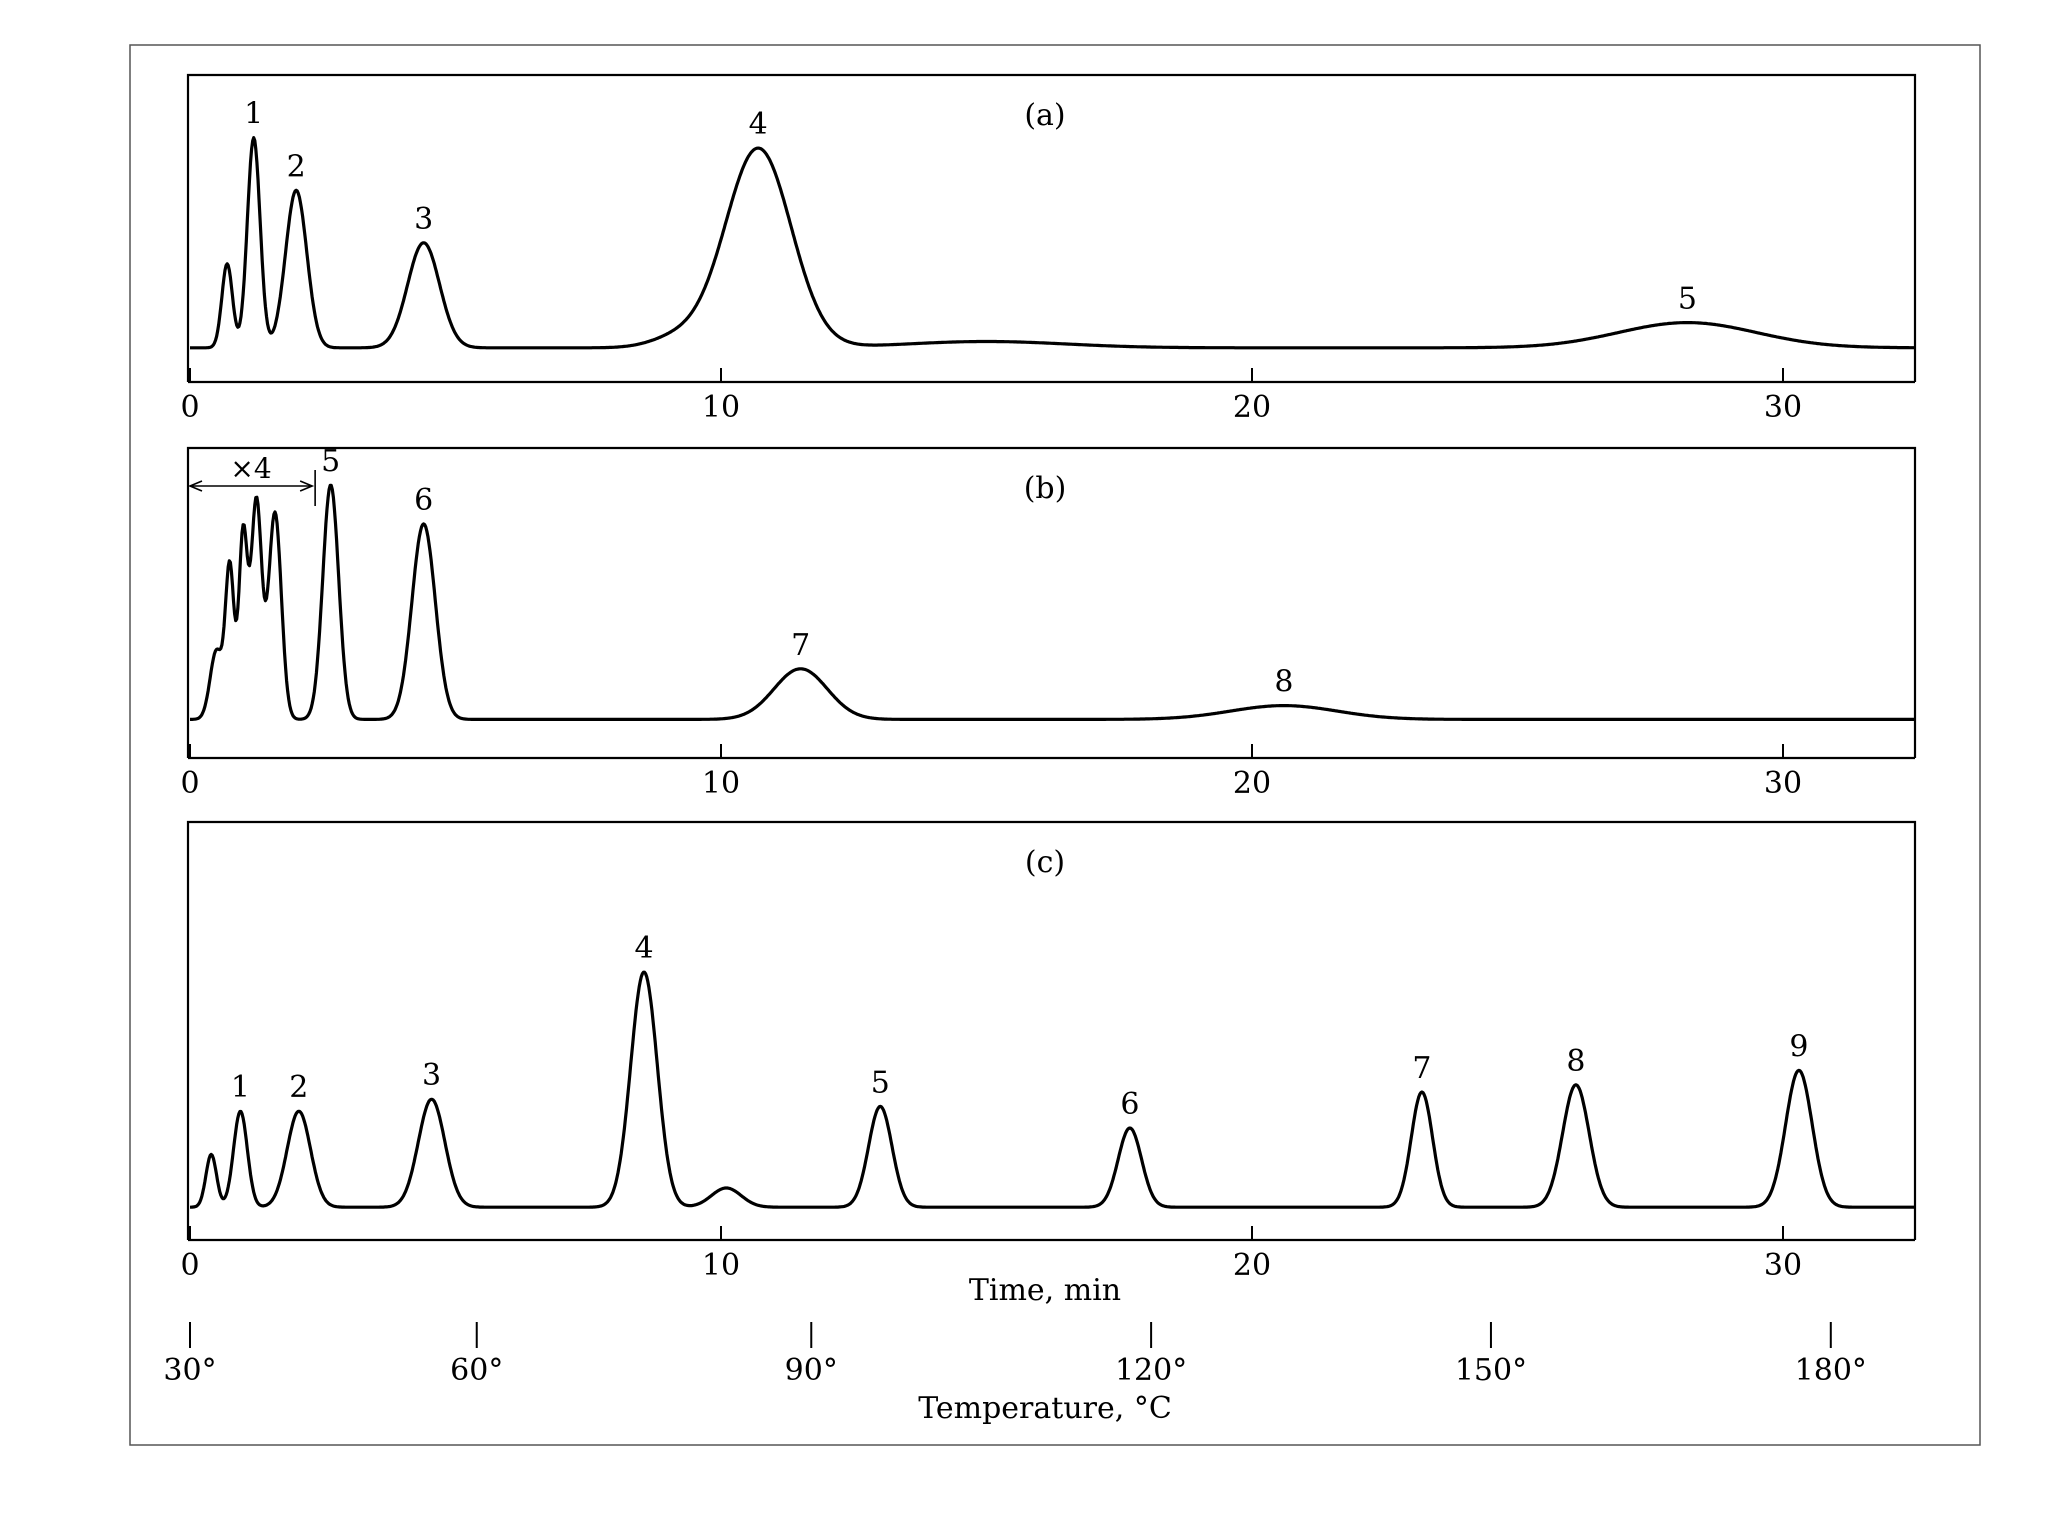  I want to click on arrowhead-right, so click(307, 486).